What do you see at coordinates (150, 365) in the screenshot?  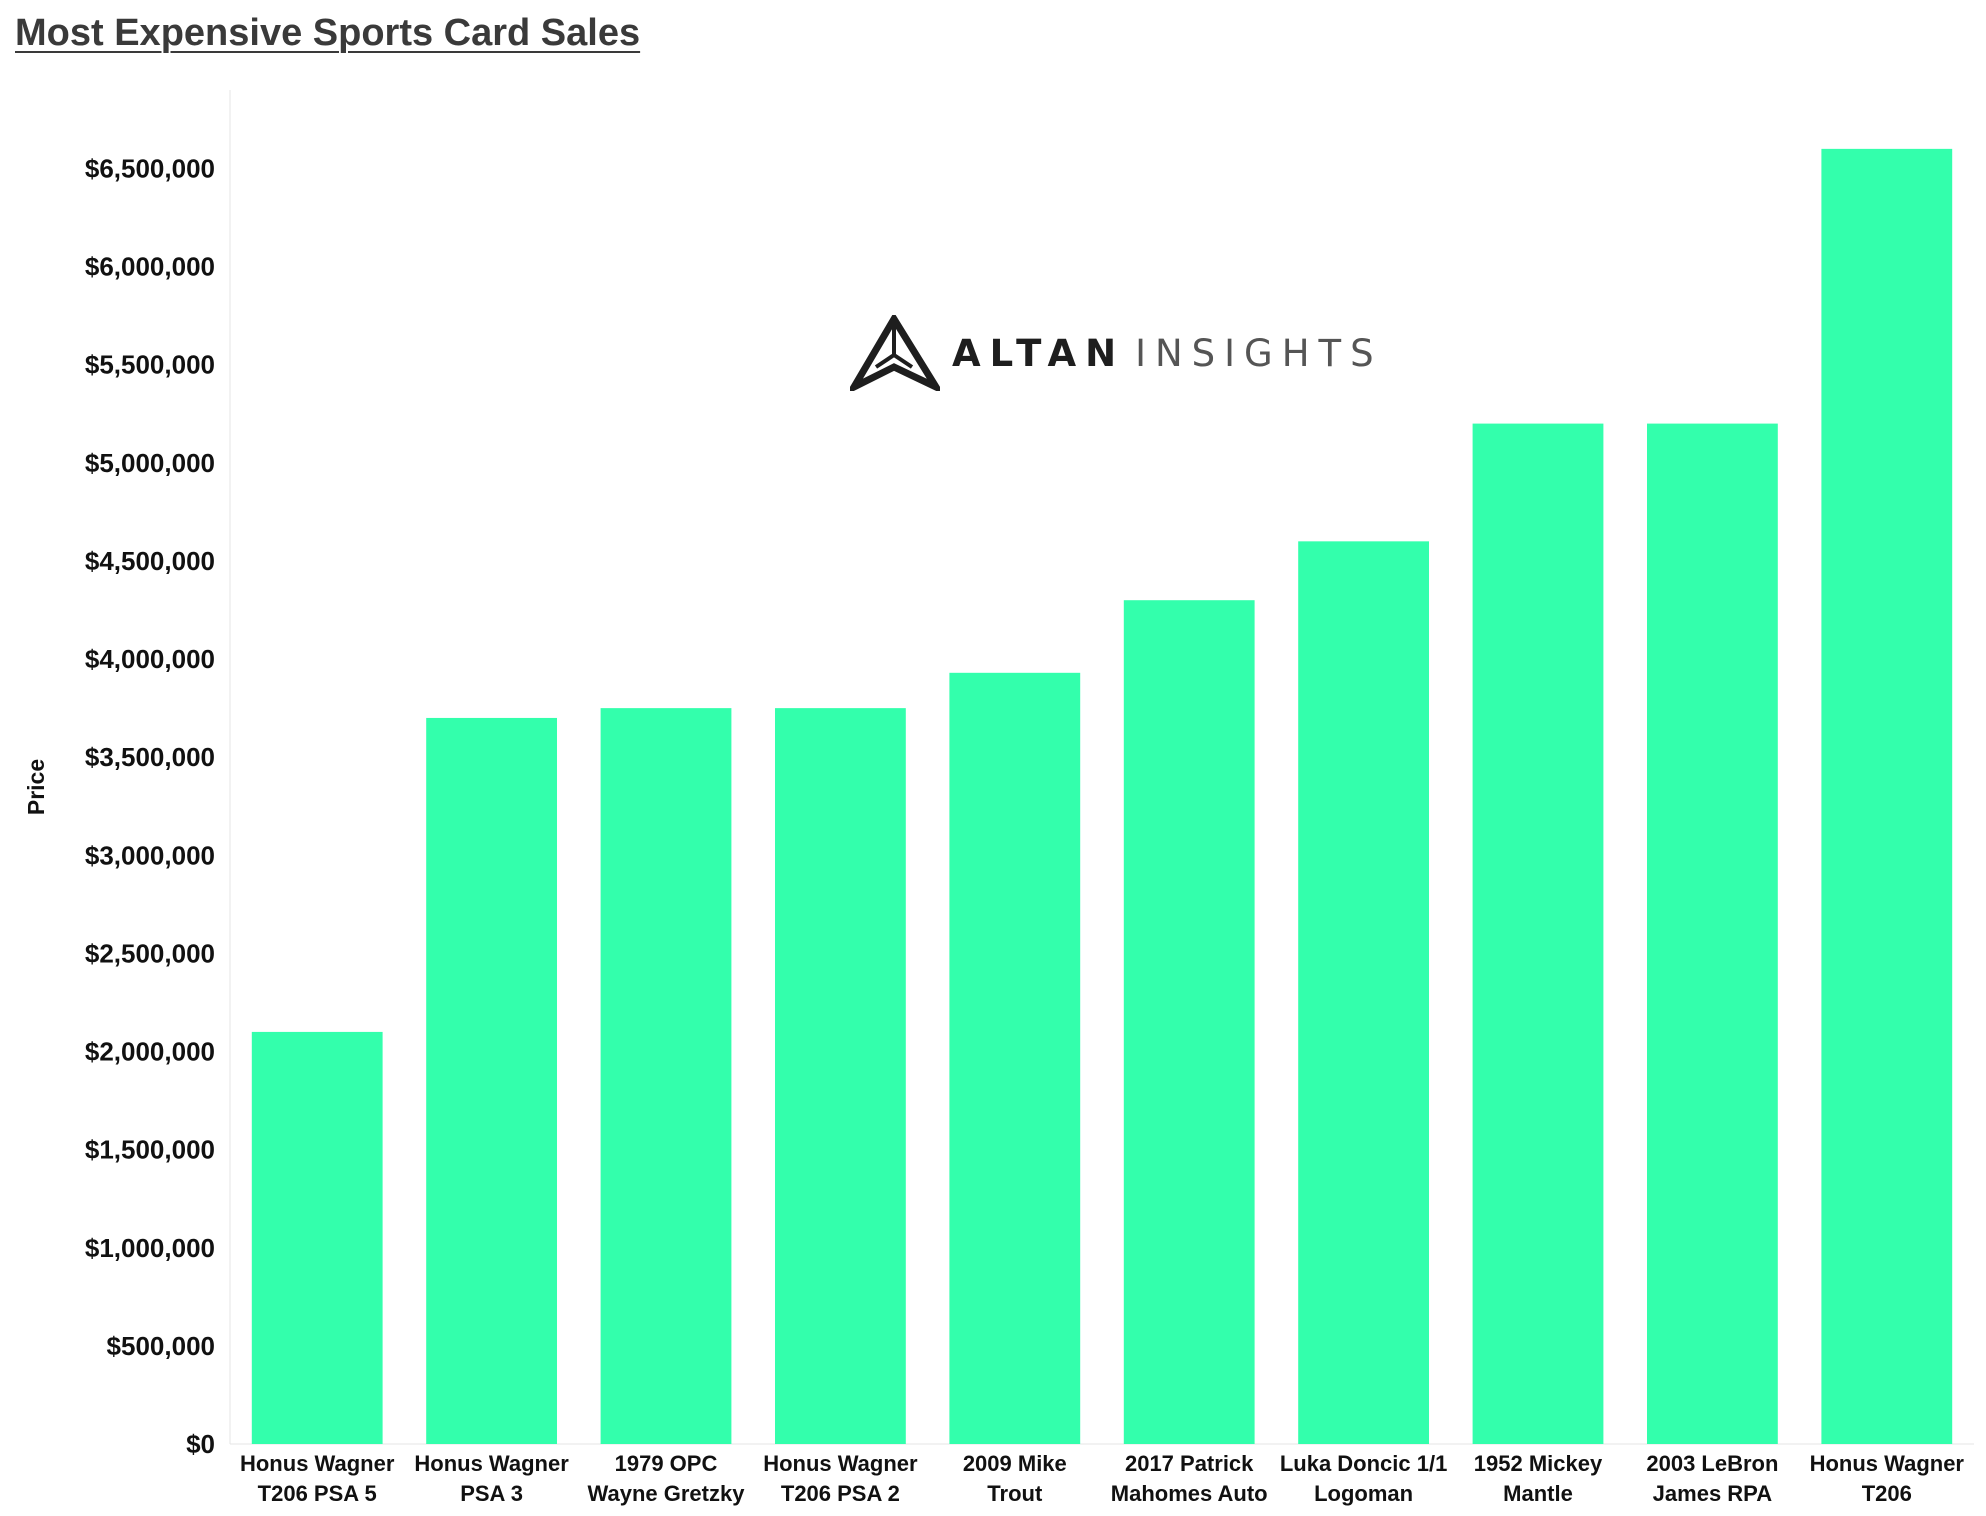 I see `y-tick-label: $5,500,000` at bounding box center [150, 365].